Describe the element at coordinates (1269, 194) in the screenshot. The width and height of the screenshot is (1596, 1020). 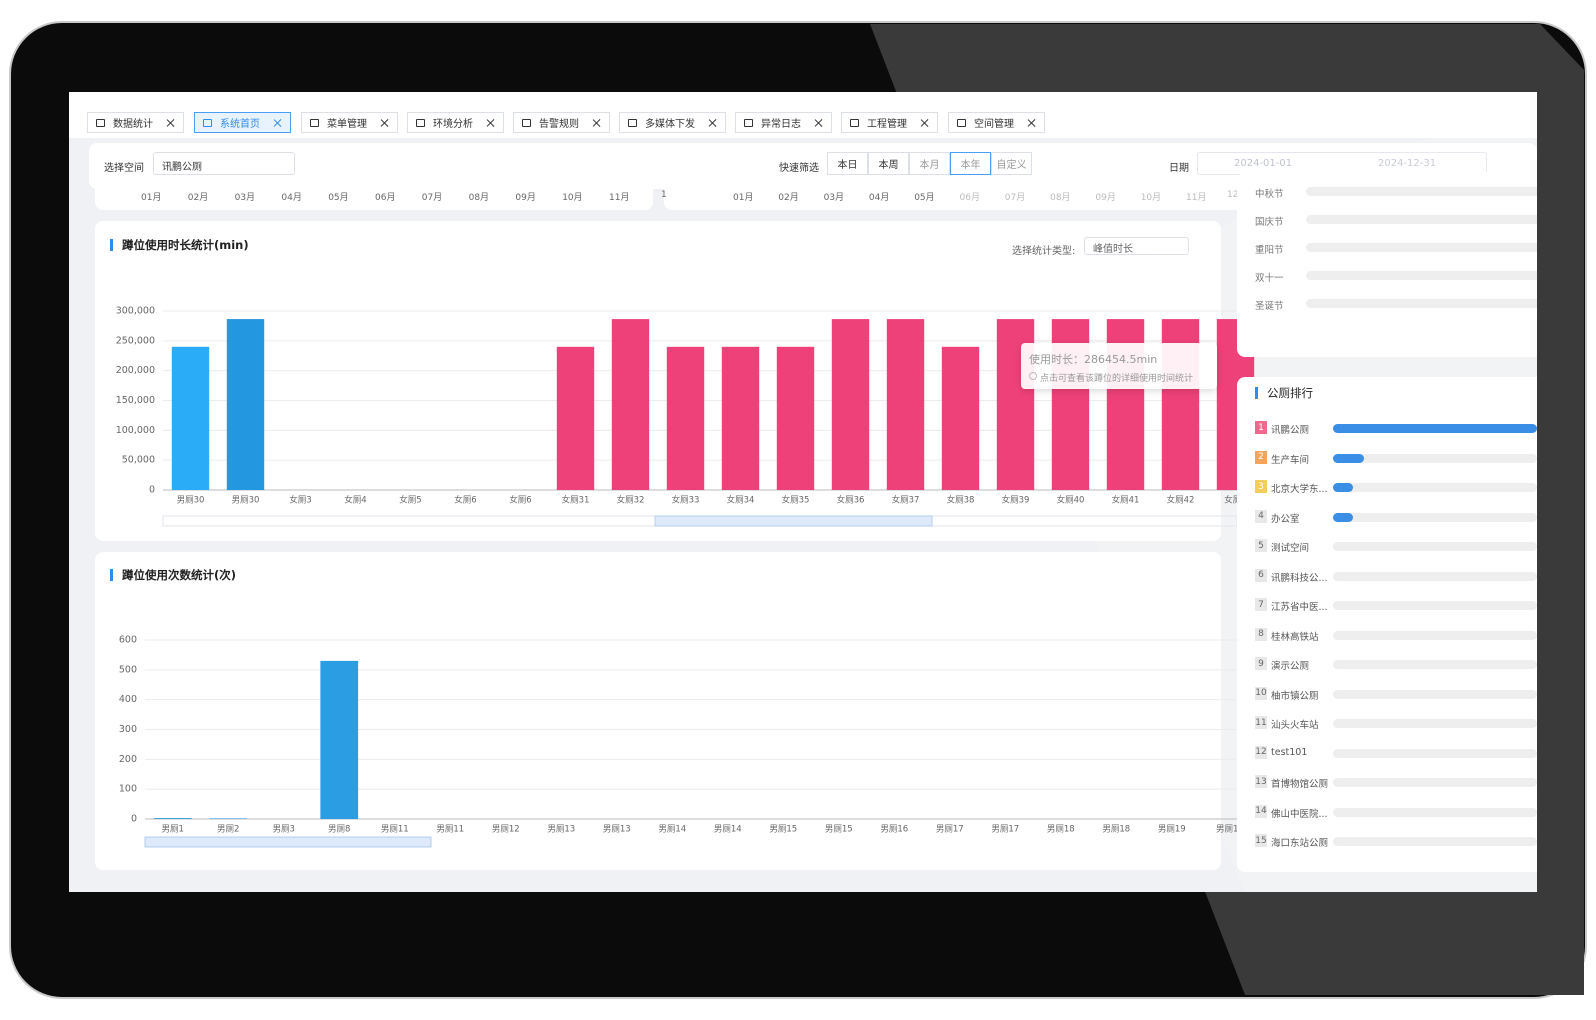
I see `holiday-name: 中秋节` at that location.